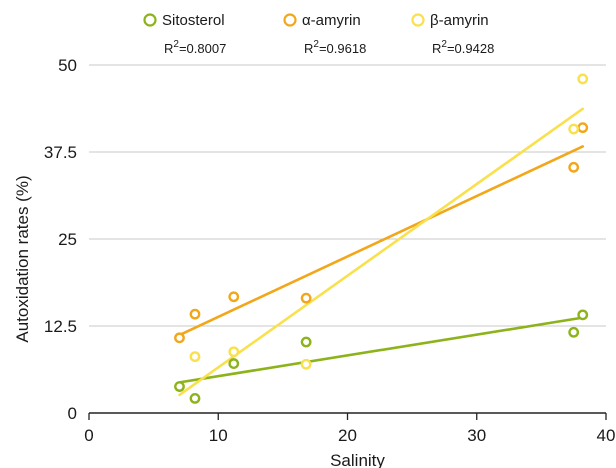  Describe the element at coordinates (60, 326) in the screenshot. I see `y-tick-label: 12.5` at that location.